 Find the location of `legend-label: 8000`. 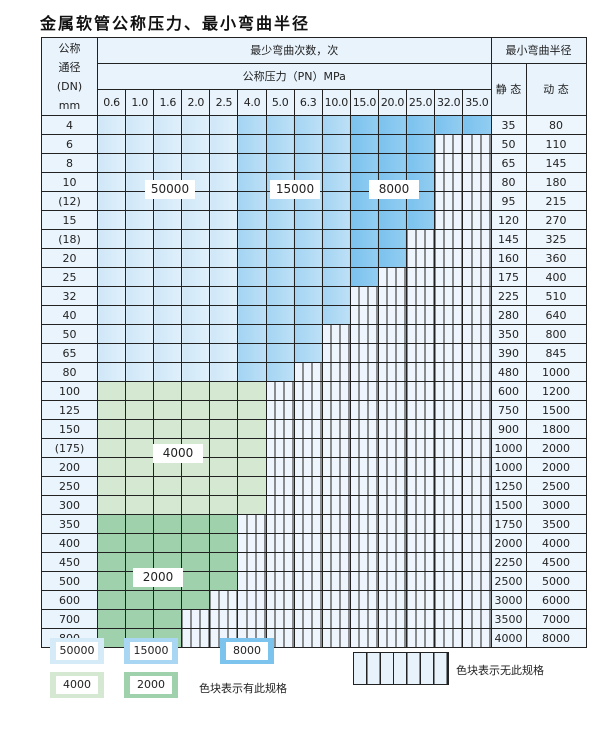

legend-label: 8000 is located at coordinates (247, 651).